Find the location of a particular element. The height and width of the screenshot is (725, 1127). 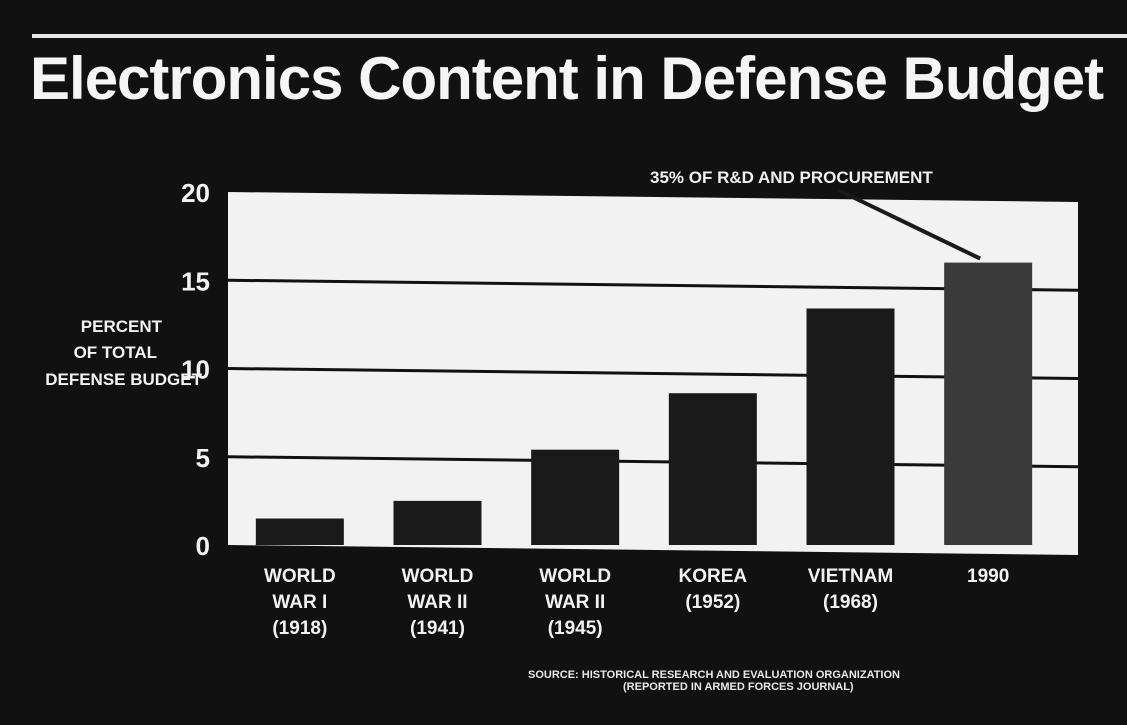

y-tick-label: 15 is located at coordinates (195, 281).